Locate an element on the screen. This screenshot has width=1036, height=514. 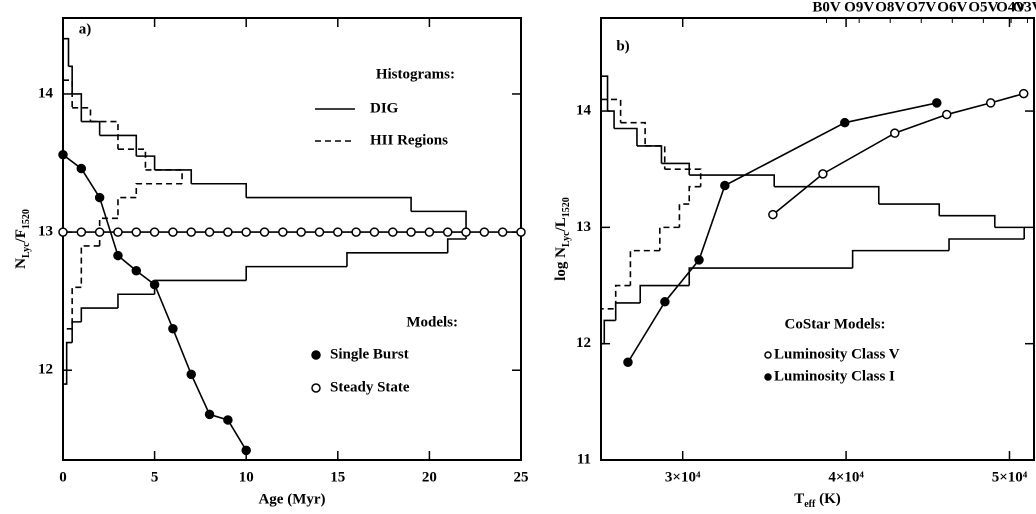
axis-title-part: /F is located at coordinates (21, 236).